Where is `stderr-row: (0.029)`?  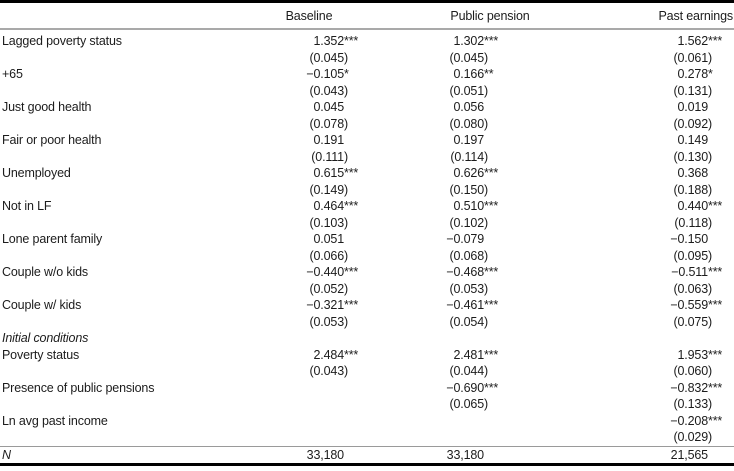
stderr-row: (0.029) is located at coordinates (367, 437).